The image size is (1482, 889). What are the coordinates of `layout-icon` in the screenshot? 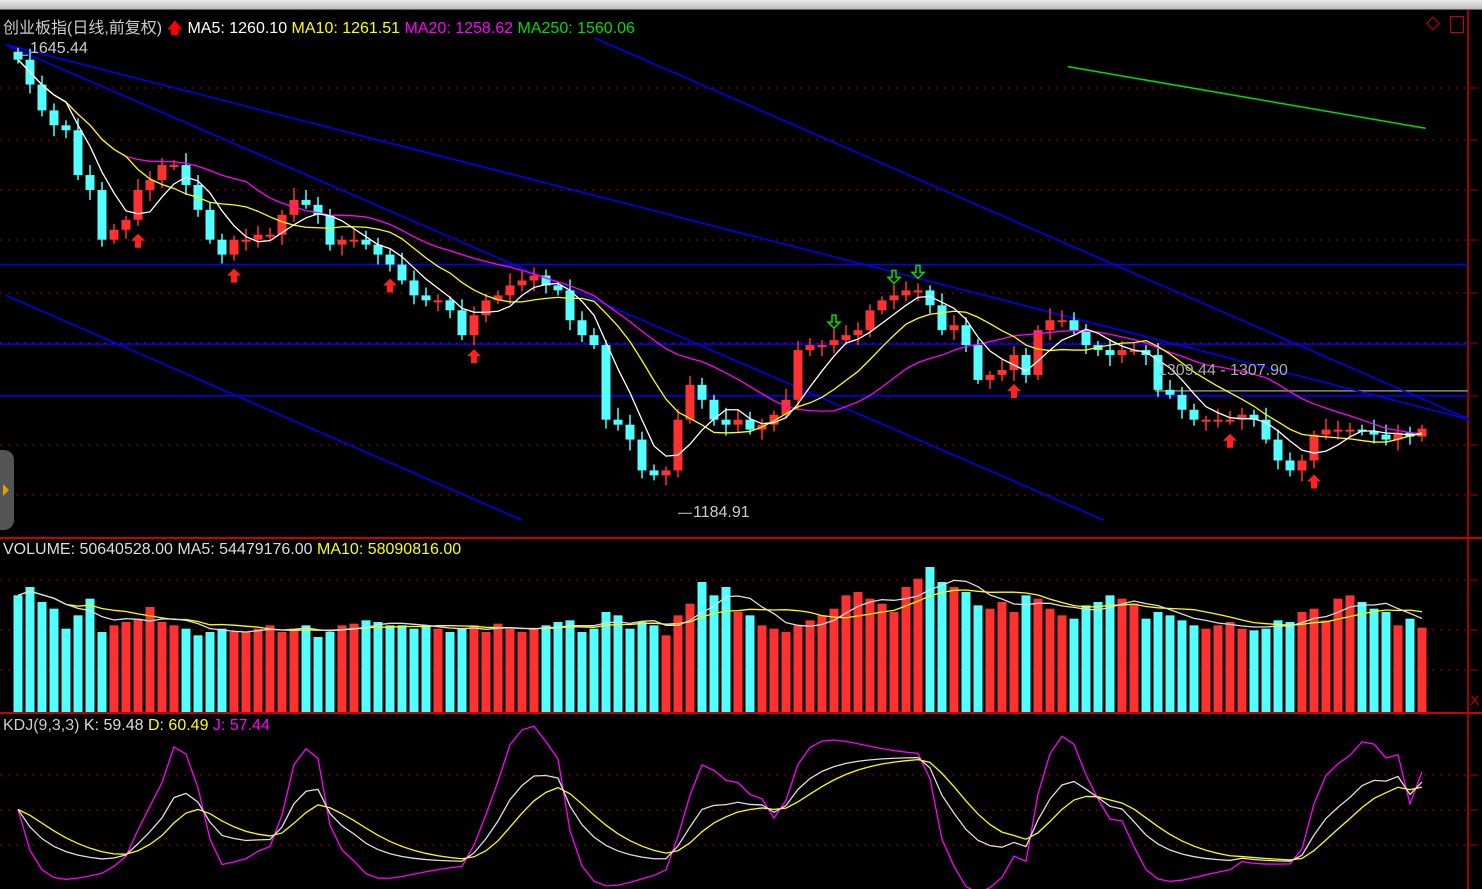 It's located at (1457, 24).